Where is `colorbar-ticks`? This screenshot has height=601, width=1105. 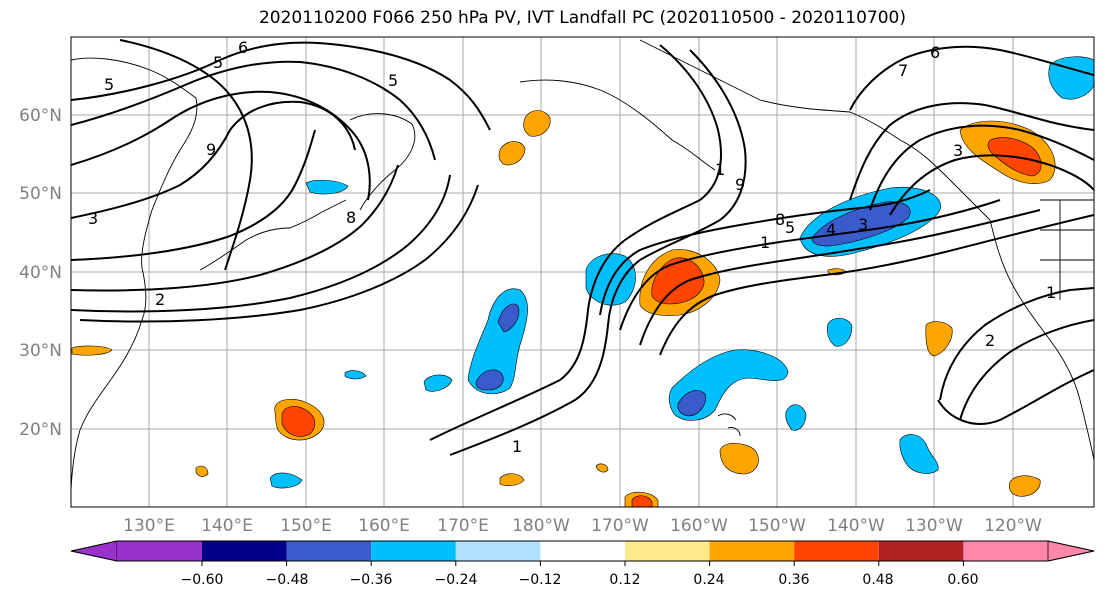
colorbar-ticks is located at coordinates (582, 563).